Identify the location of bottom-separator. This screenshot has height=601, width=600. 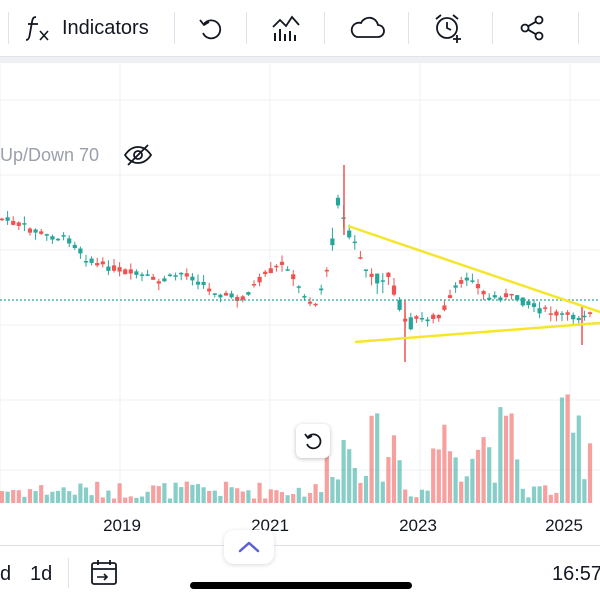
(68, 573).